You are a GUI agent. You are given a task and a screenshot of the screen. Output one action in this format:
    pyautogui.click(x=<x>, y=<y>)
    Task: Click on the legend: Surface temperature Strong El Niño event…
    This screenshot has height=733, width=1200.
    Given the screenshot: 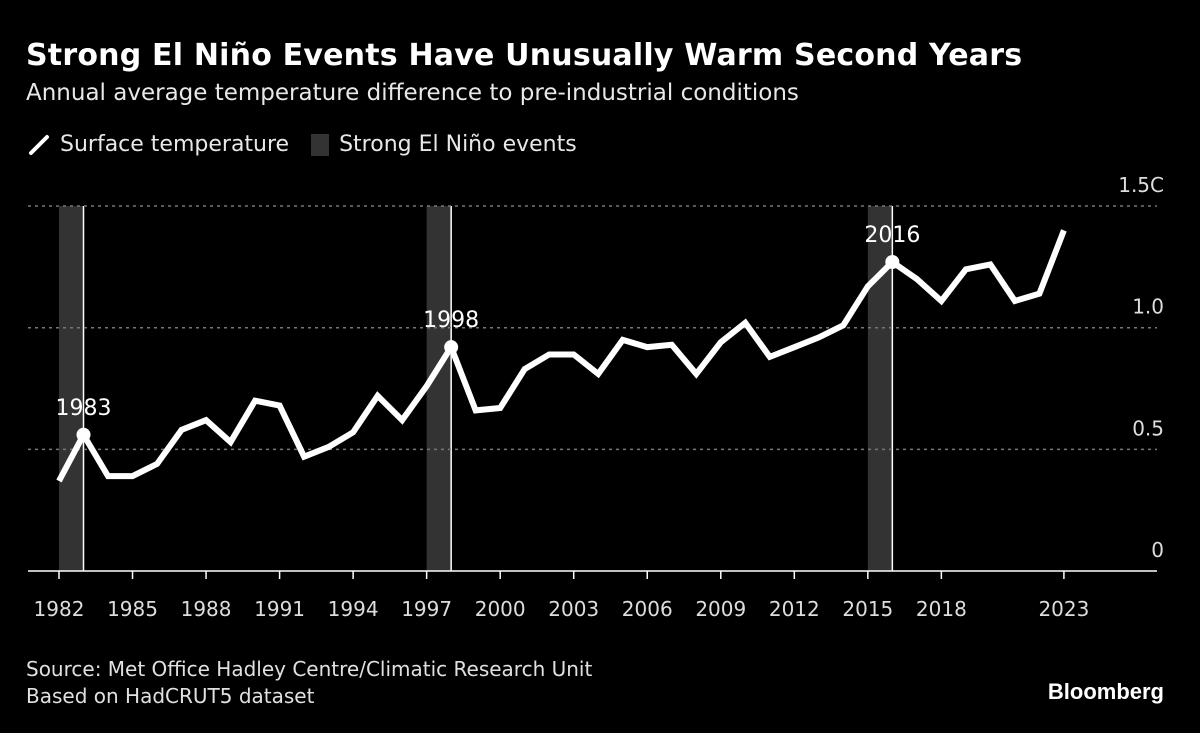 What is the action you would take?
    pyautogui.click(x=313, y=144)
    